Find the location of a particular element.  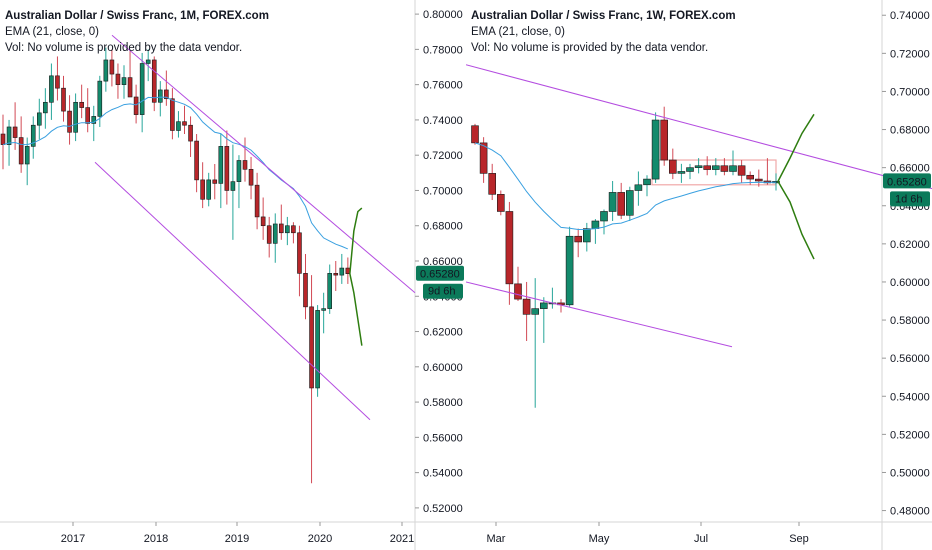

time-tick-label: 2018 is located at coordinates (156, 539).